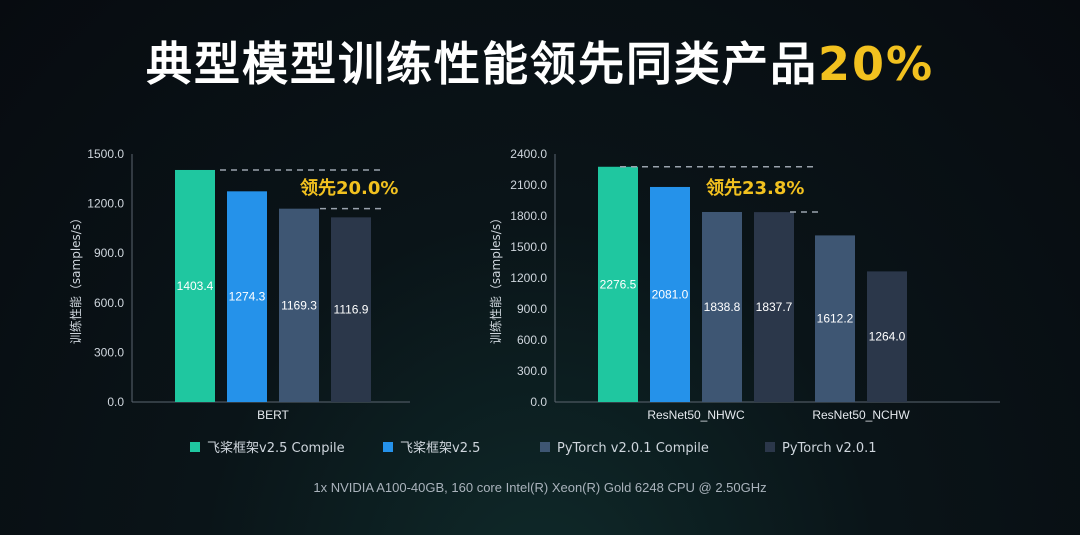  What do you see at coordinates (829, 448) in the screenshot?
I see `legend-label: PyTorch v2.0.1` at bounding box center [829, 448].